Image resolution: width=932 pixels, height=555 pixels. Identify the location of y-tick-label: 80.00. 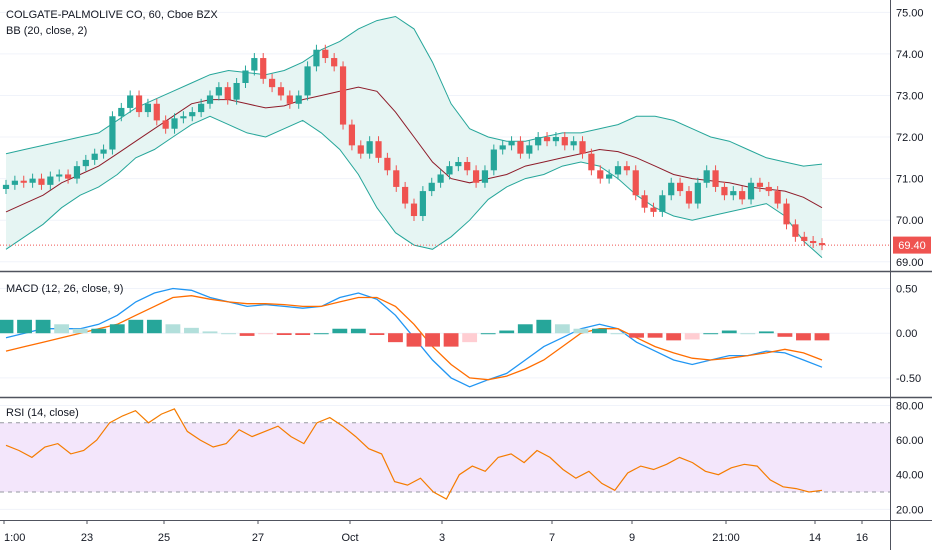
(910, 406).